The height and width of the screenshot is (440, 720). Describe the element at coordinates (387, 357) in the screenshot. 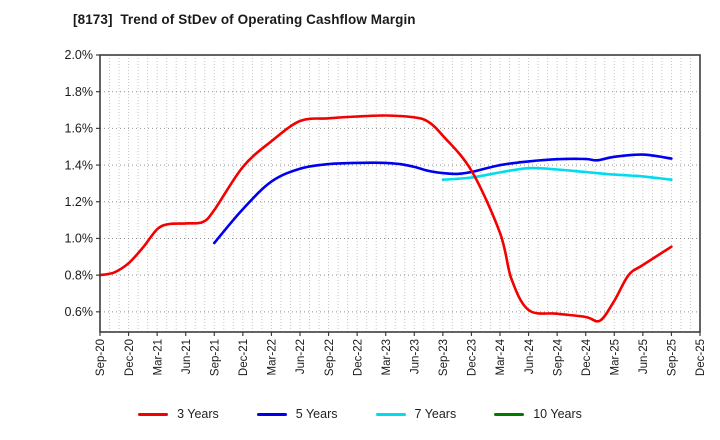

I see `x-tick-label: Mar-23` at that location.